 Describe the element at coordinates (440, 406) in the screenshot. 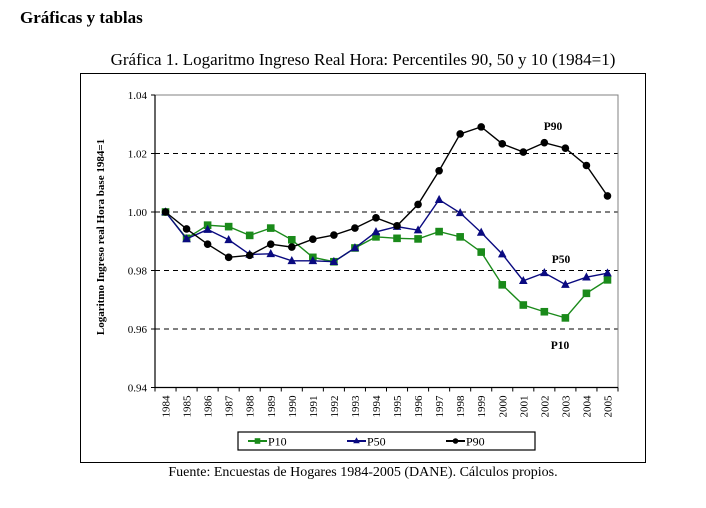

I see `x-tick-label: 1997` at that location.